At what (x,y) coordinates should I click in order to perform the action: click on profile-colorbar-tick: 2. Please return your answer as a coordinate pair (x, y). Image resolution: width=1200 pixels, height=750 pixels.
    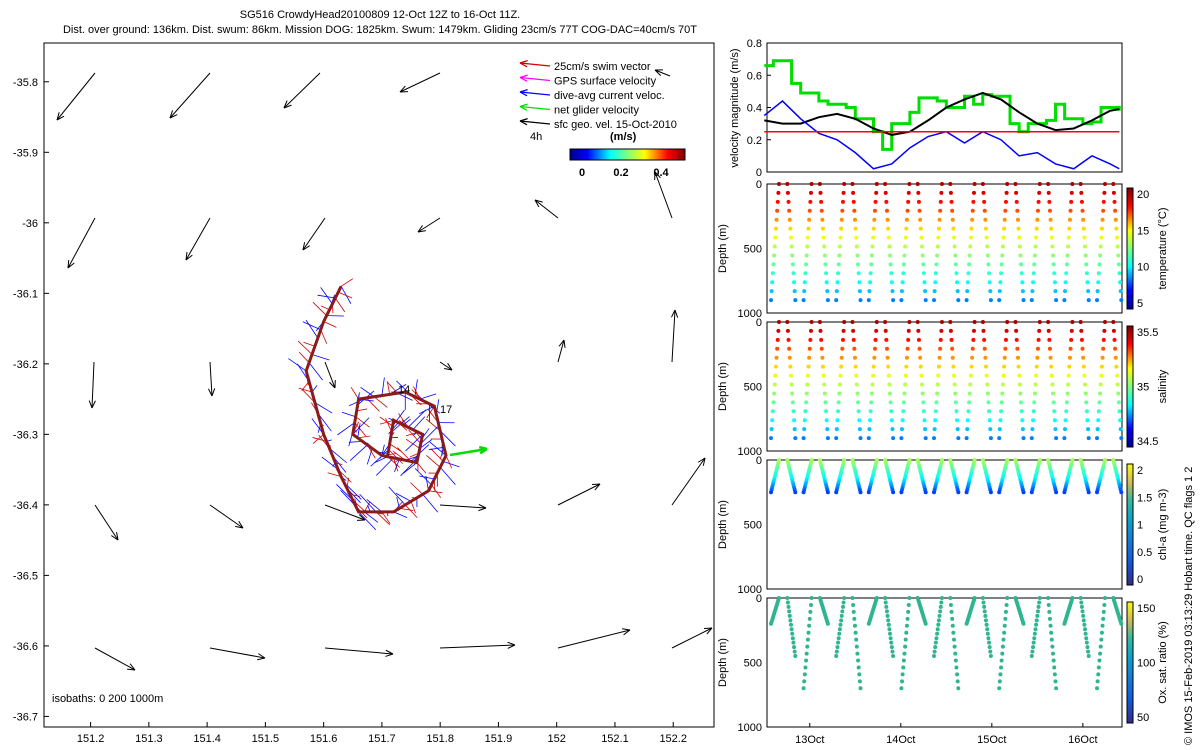
    Looking at the image, I should click on (1140, 471).